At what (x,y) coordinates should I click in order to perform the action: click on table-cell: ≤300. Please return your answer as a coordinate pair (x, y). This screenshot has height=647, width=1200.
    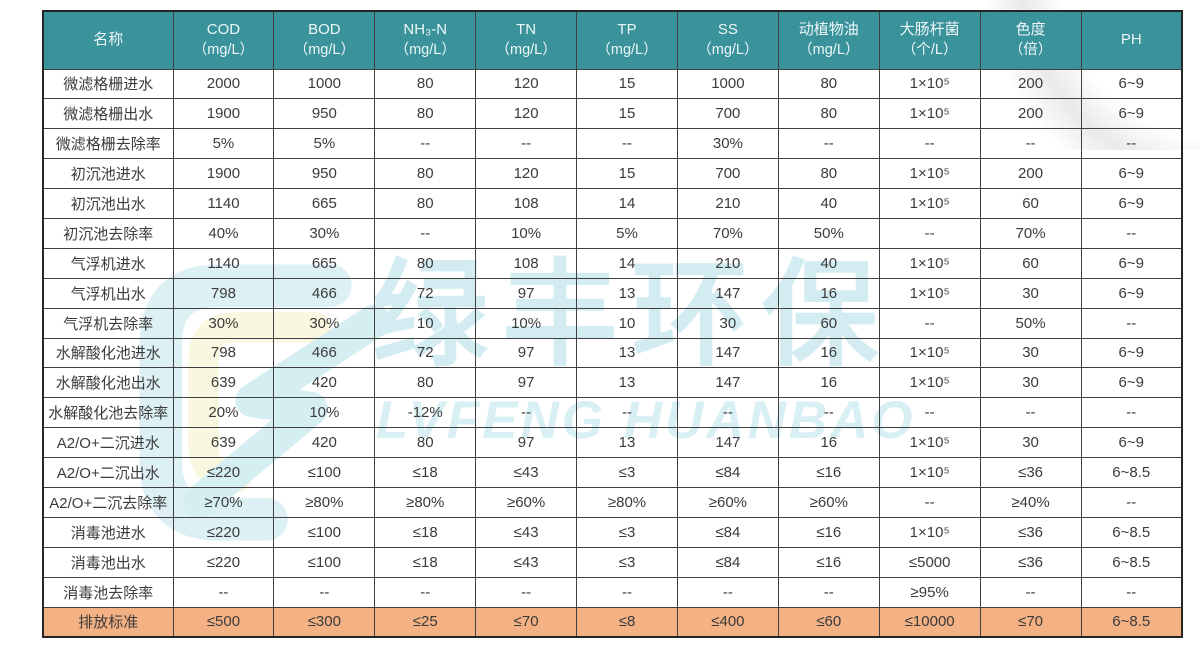
    Looking at the image, I should click on (324, 622).